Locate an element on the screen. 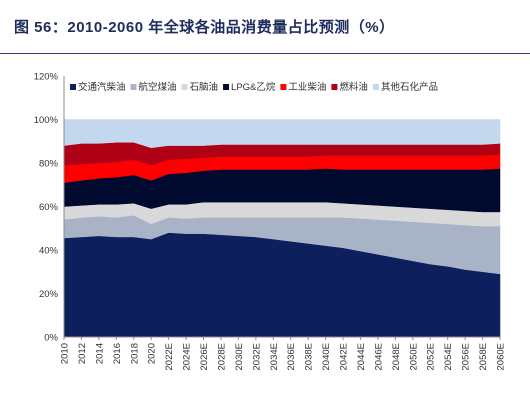 The image size is (530, 412). x-tick-label: 2038E is located at coordinates (309, 356).